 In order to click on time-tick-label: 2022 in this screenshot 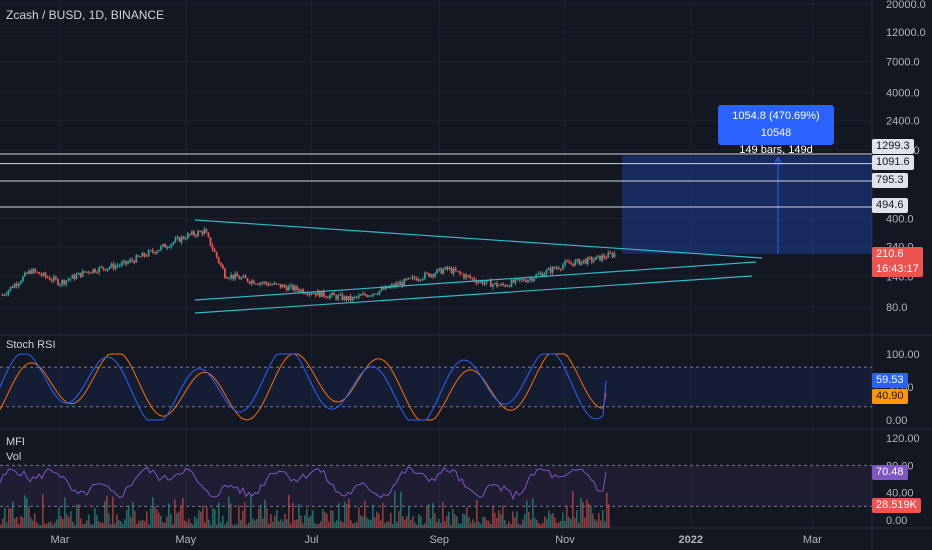, I will do `click(690, 540)`.